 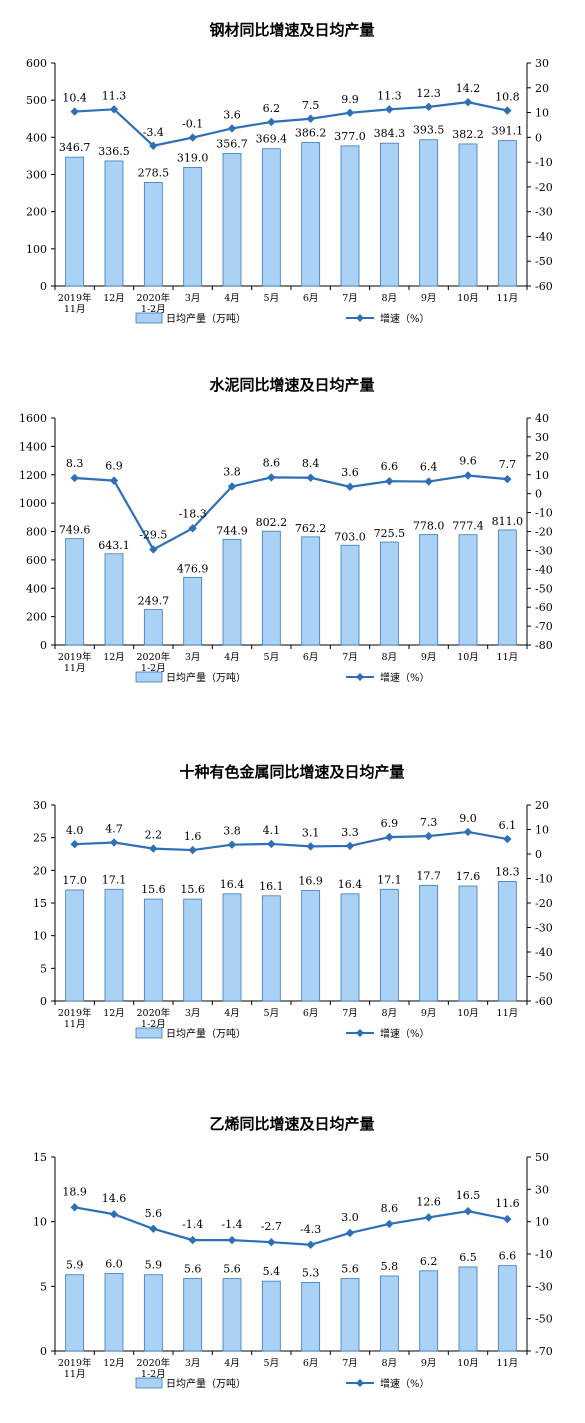 What do you see at coordinates (429, 1363) in the screenshot?
I see `x-tick-label: 9月` at bounding box center [429, 1363].